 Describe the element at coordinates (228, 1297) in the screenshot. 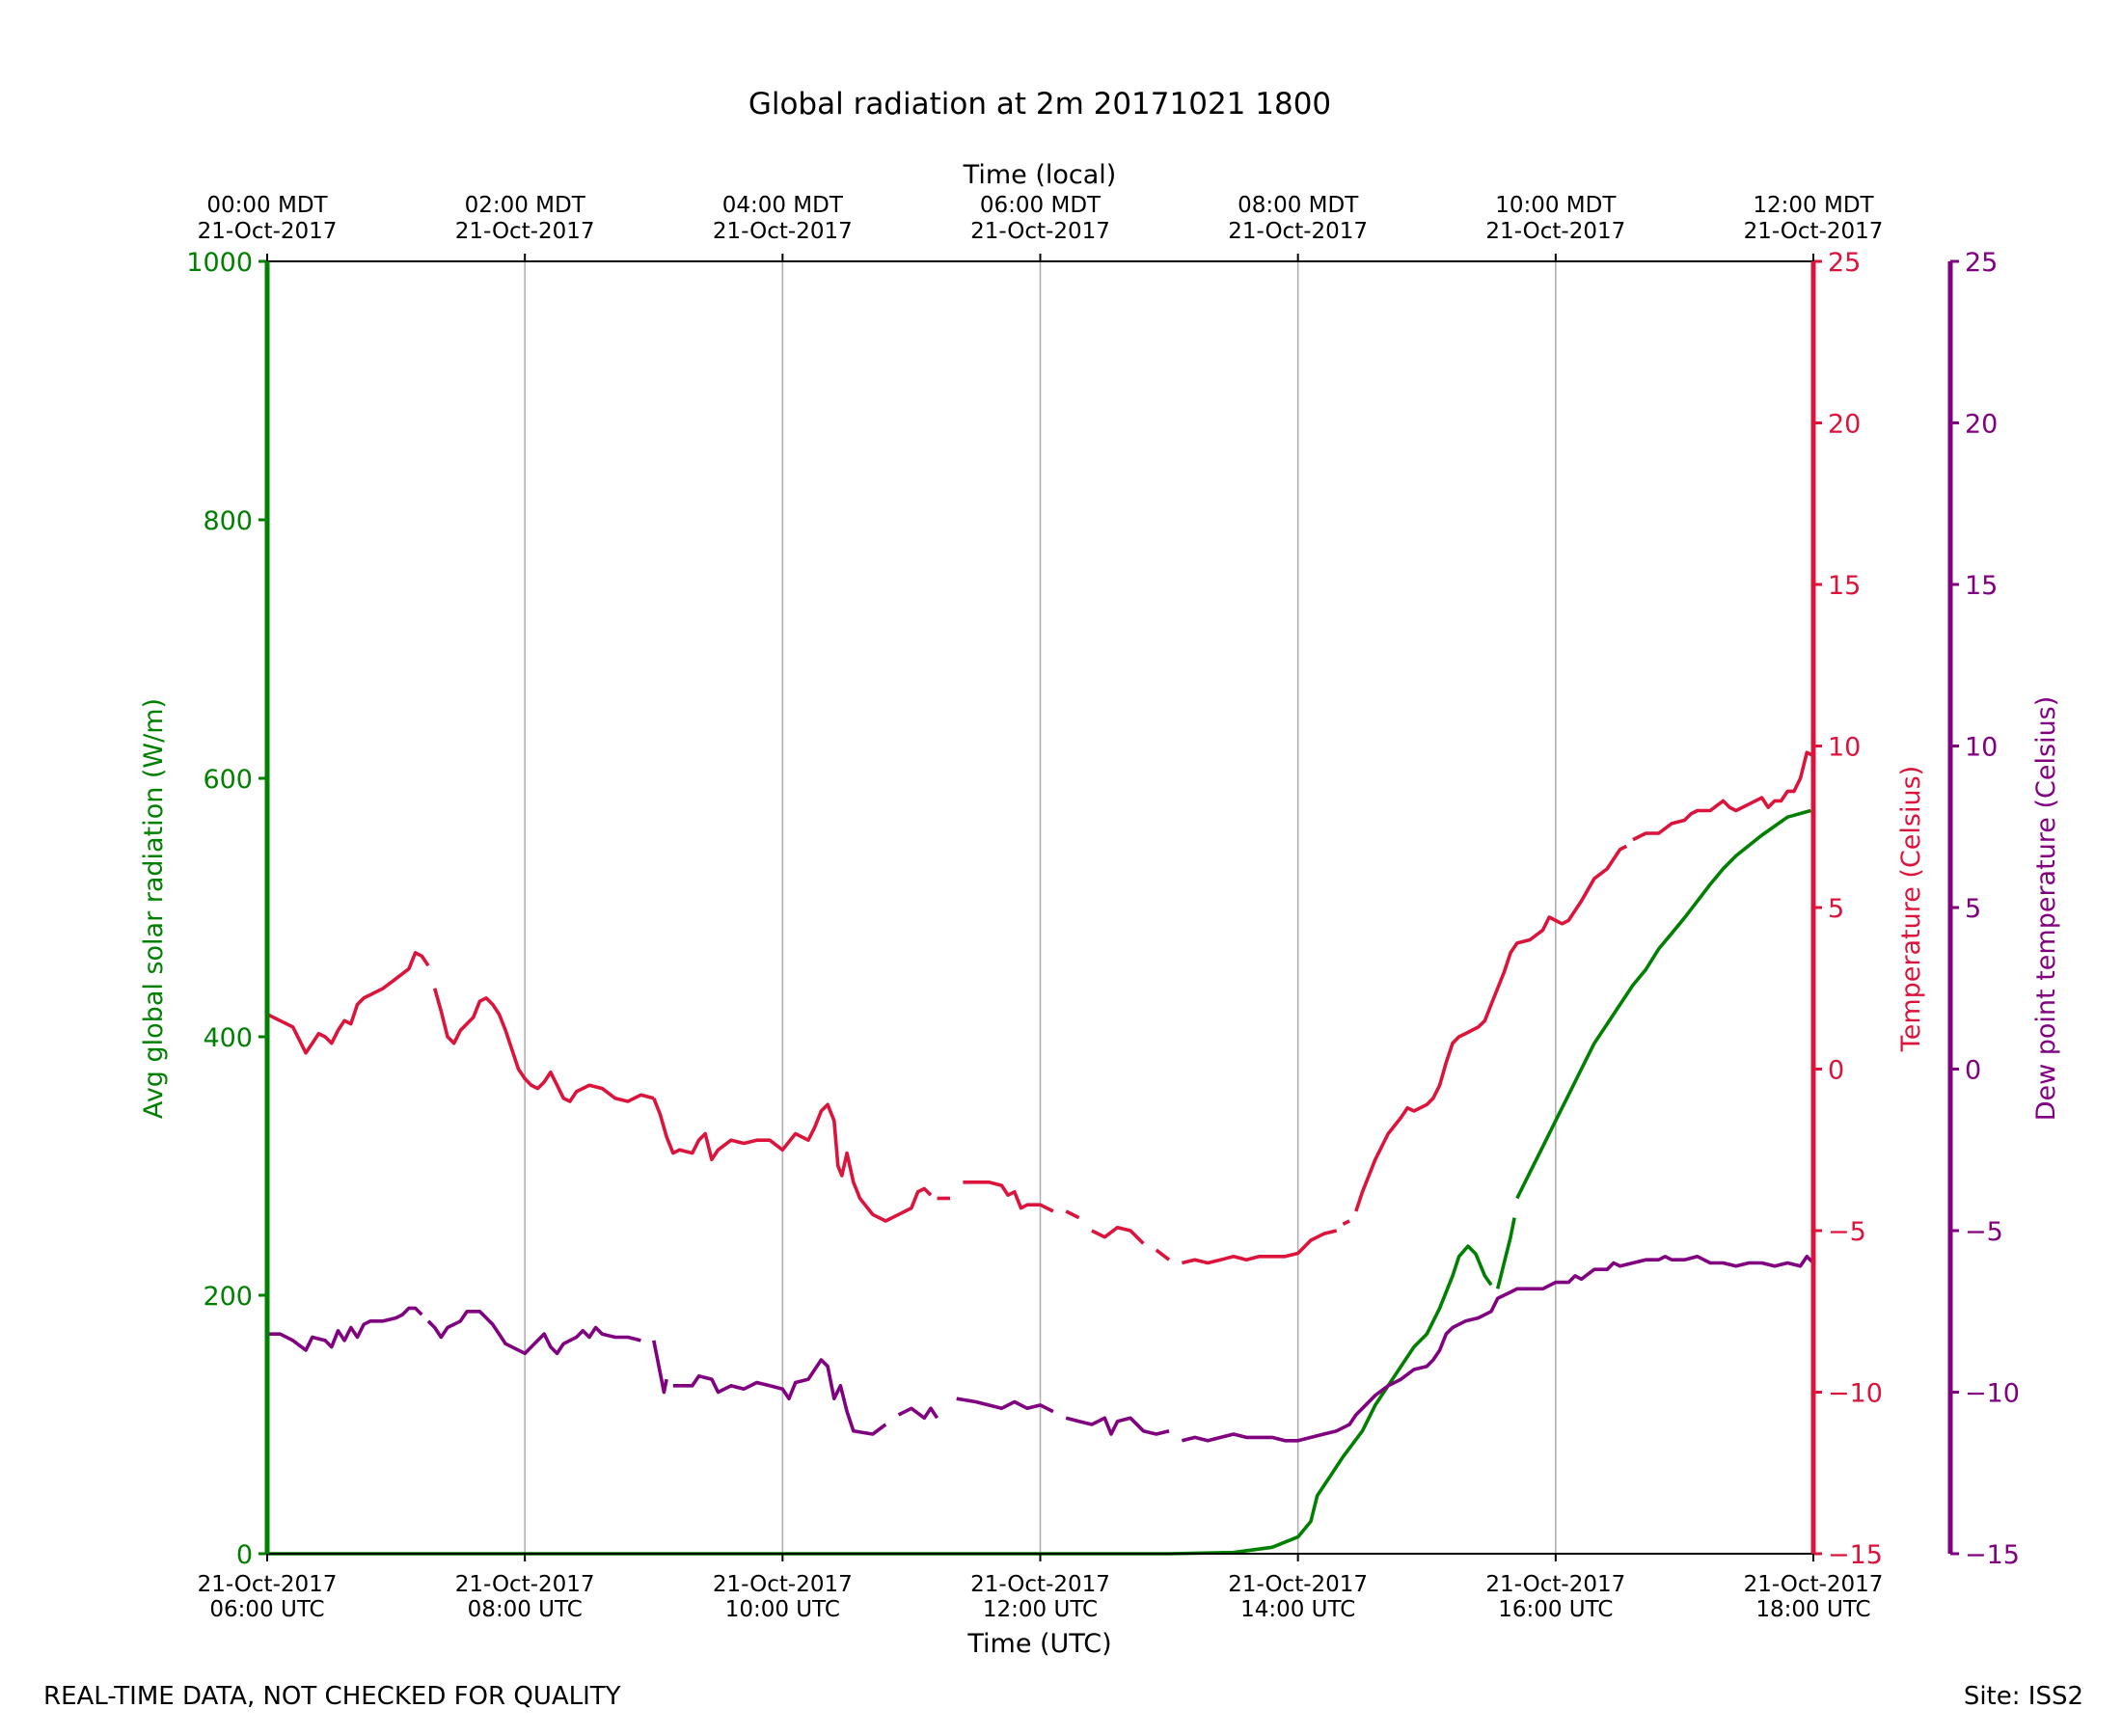

I see `radiation-tick-label: 200` at that location.